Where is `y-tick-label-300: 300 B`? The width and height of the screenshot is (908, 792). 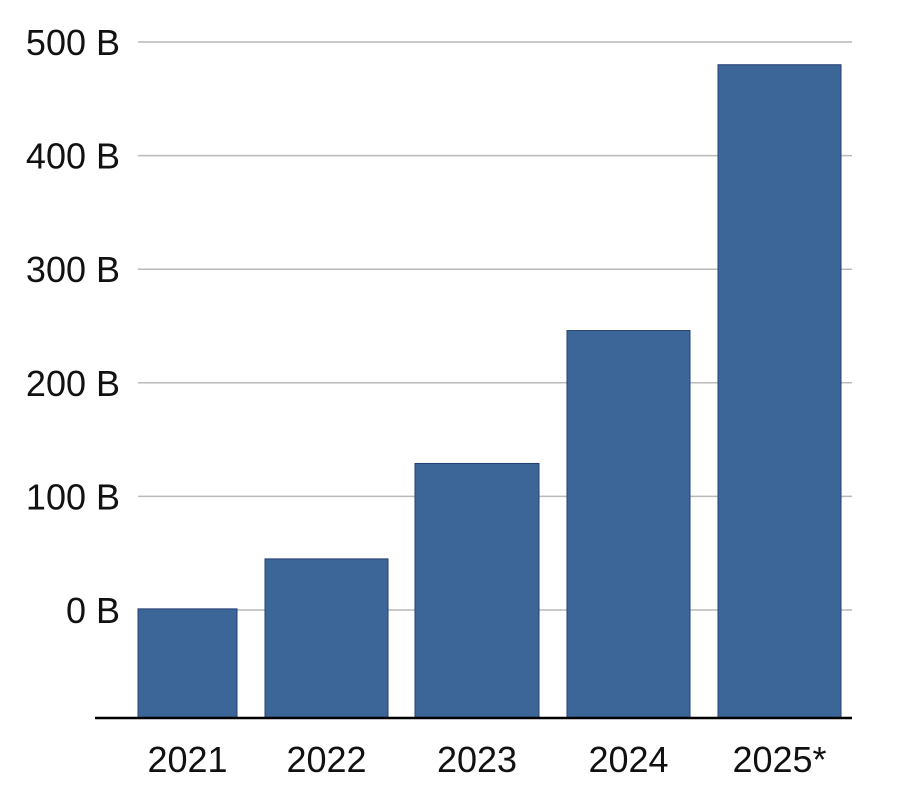 y-tick-label-300: 300 B is located at coordinates (73, 269).